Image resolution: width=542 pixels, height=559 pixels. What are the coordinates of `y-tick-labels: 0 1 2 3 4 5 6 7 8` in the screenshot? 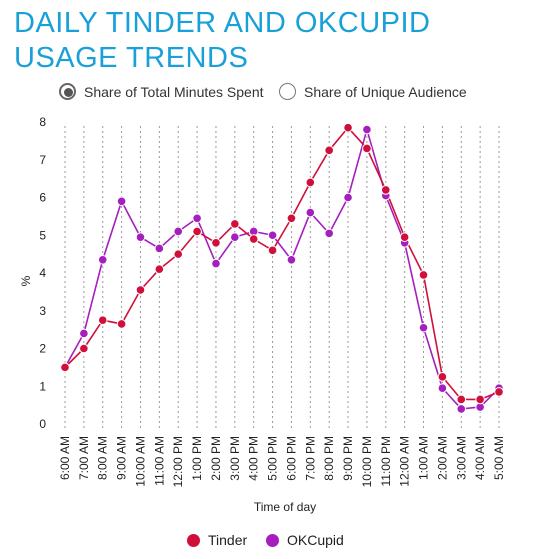 It's located at (42, 273).